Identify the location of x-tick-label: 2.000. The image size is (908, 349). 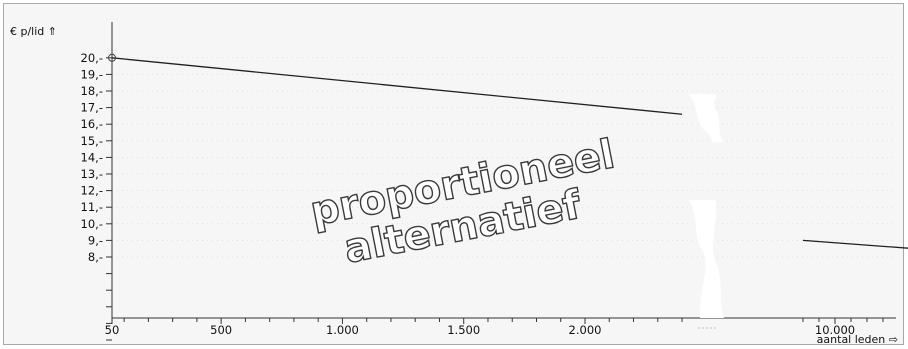
(585, 330).